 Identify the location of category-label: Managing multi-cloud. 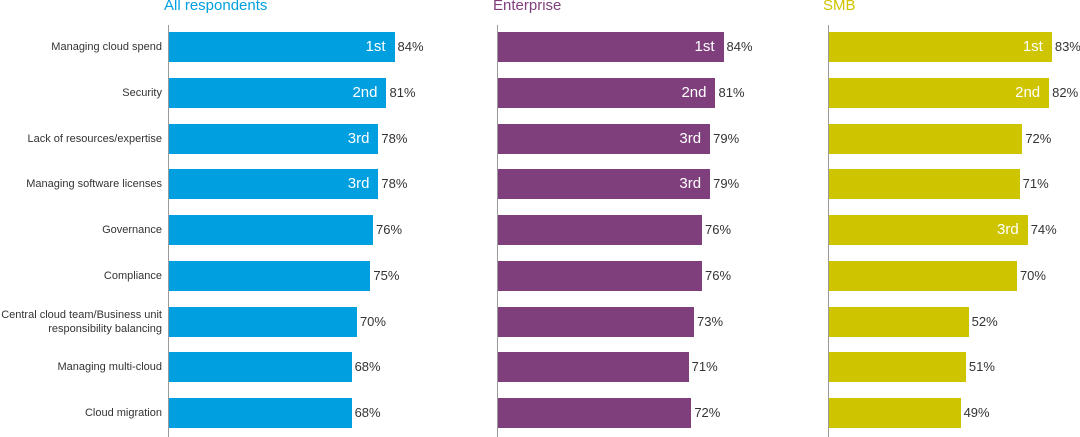
(81, 367).